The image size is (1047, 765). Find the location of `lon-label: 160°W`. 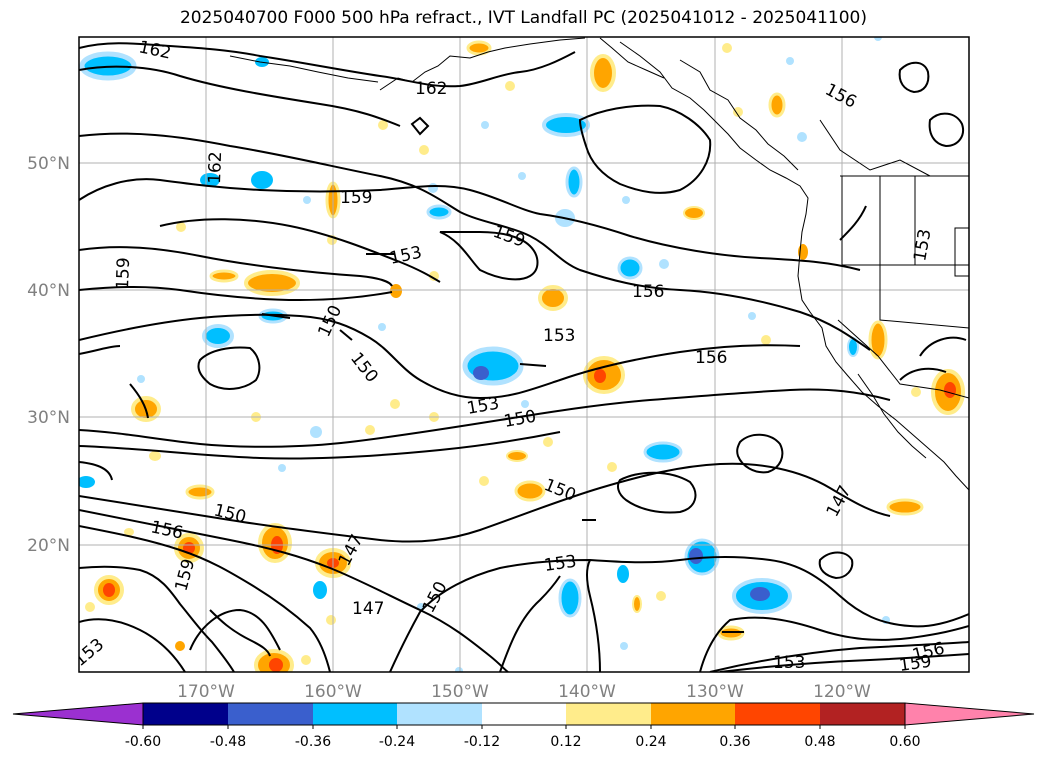

lon-label: 160°W is located at coordinates (333, 692).